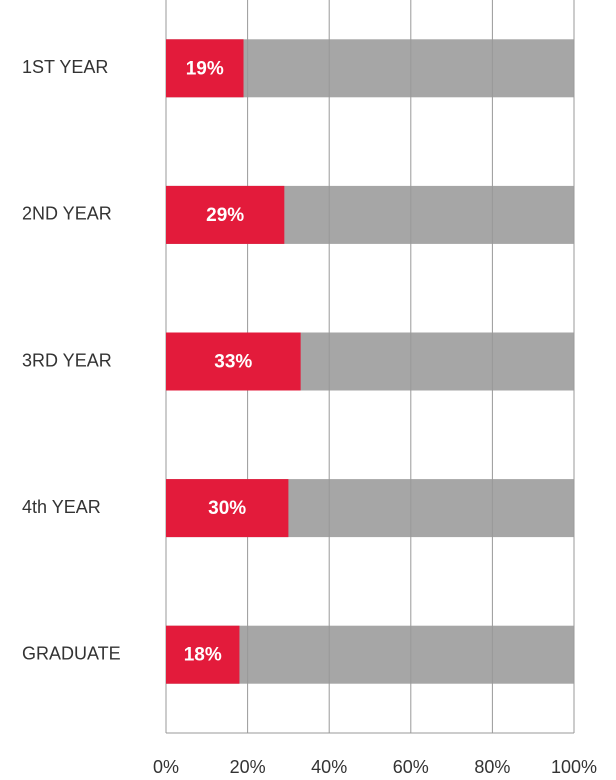  What do you see at coordinates (67, 360) in the screenshot?
I see `y-tick-label: 3RD YEAR` at bounding box center [67, 360].